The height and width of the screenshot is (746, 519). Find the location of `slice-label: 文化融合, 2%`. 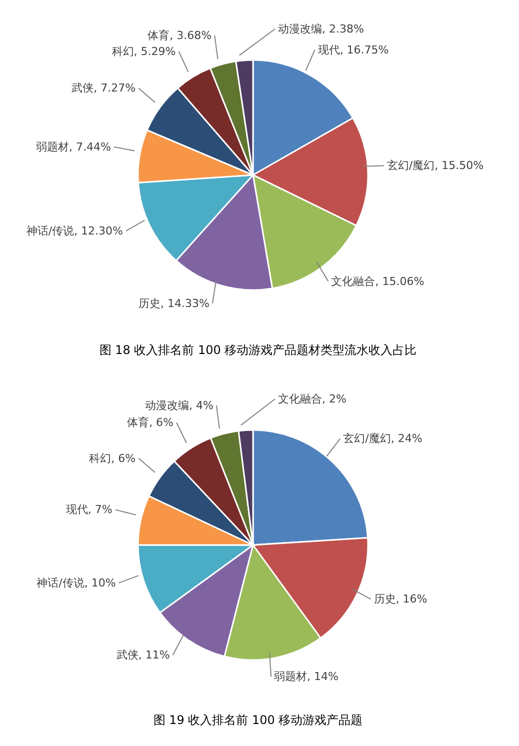

slice-label: 文化融合, 2% is located at coordinates (312, 399).